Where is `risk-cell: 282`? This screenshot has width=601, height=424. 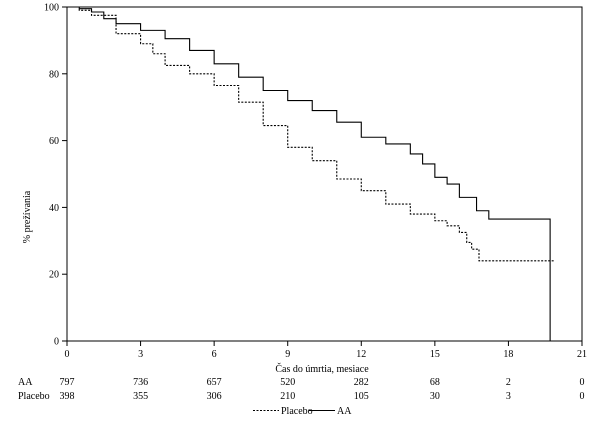 risk-cell: 282 is located at coordinates (361, 382).